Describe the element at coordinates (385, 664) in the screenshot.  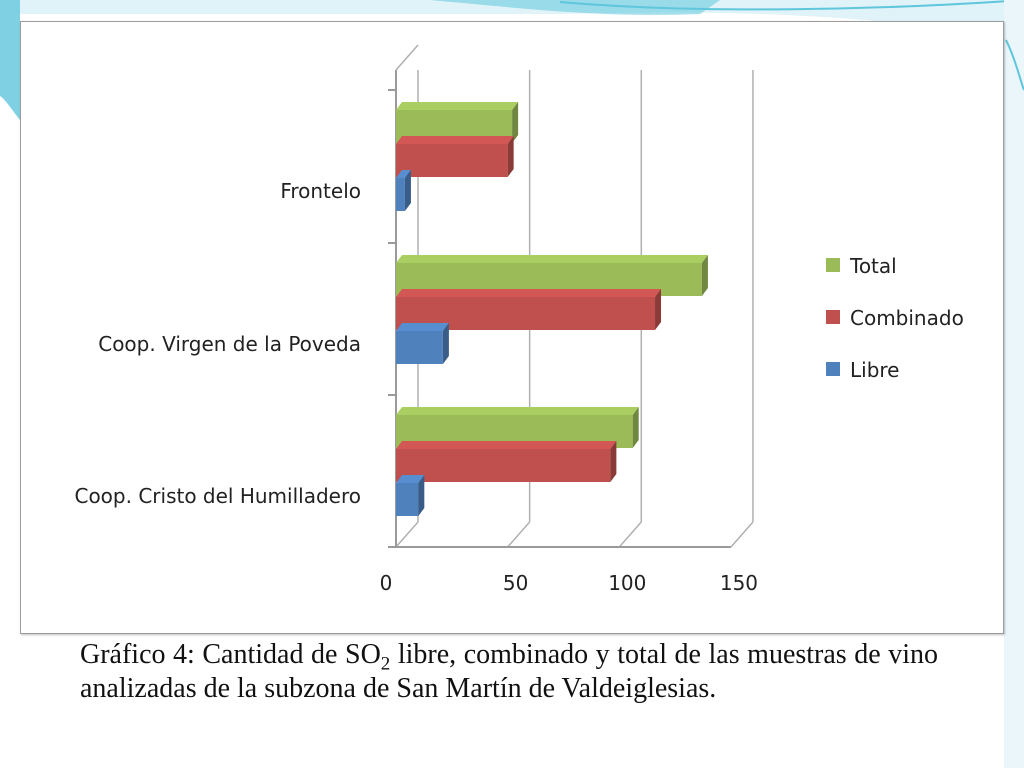
I see `caption-subscript: 2` at that location.